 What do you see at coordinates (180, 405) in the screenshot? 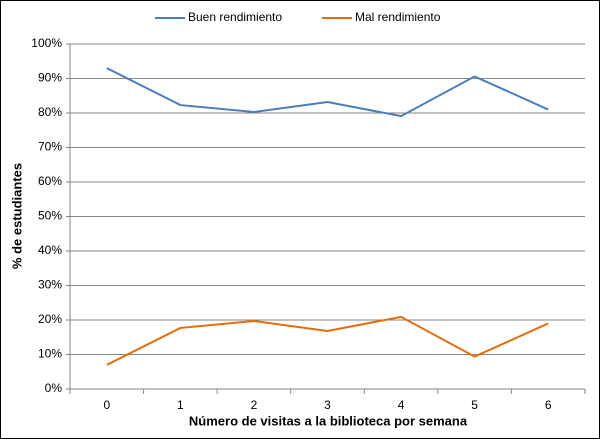
I see `x-tick-label: 1` at bounding box center [180, 405].